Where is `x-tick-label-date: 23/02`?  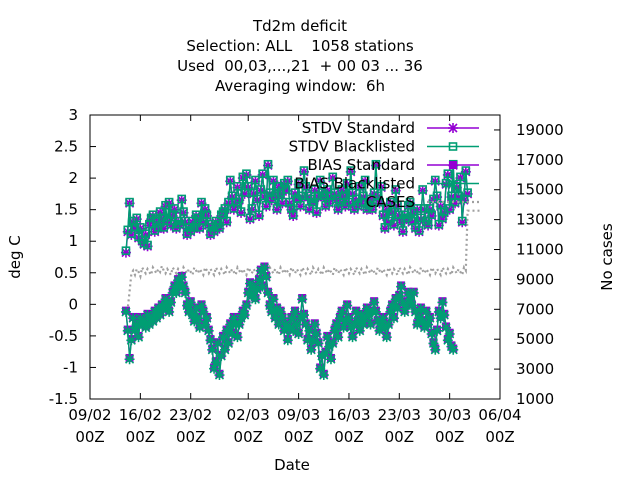
x-tick-label-date: 23/02 is located at coordinates (190, 415).